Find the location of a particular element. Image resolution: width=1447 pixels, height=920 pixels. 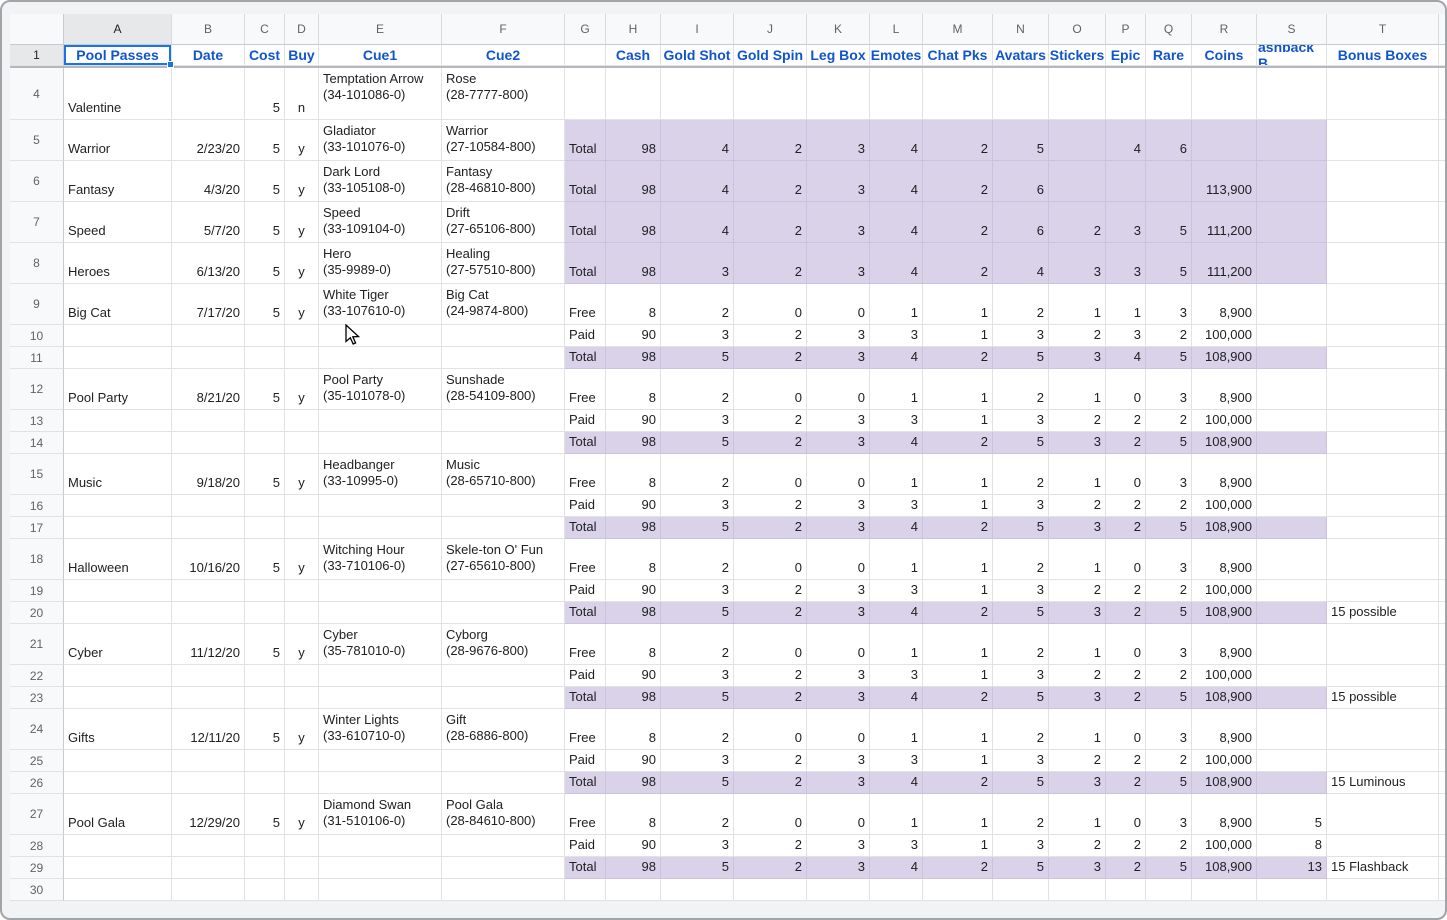

cell-R17: 108,900 is located at coordinates (1224, 528).